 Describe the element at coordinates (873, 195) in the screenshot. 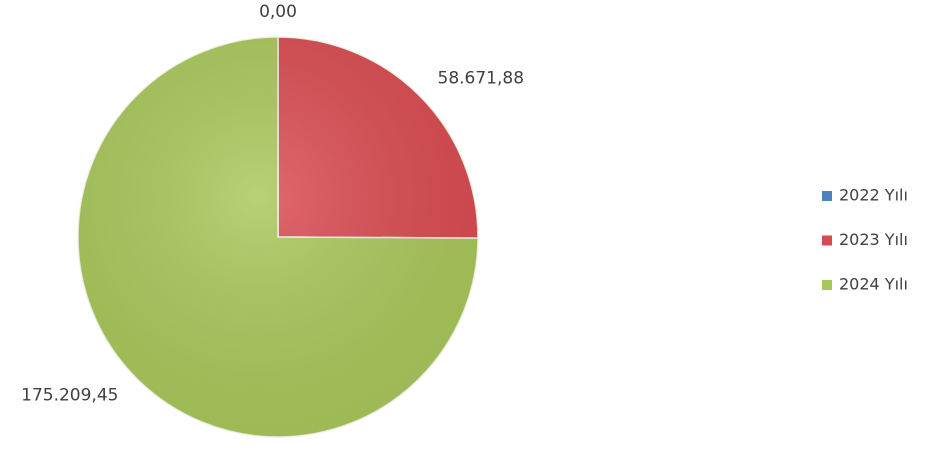

I see `legend-label: 2022 Yılı` at that location.